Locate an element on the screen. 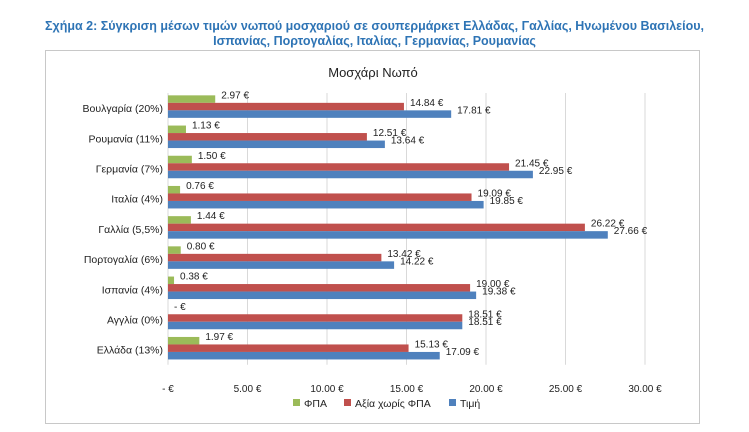 Image resolution: width=749 pixels, height=432 pixels. category-label-3: Ιταλία (4%) is located at coordinates (137, 200).